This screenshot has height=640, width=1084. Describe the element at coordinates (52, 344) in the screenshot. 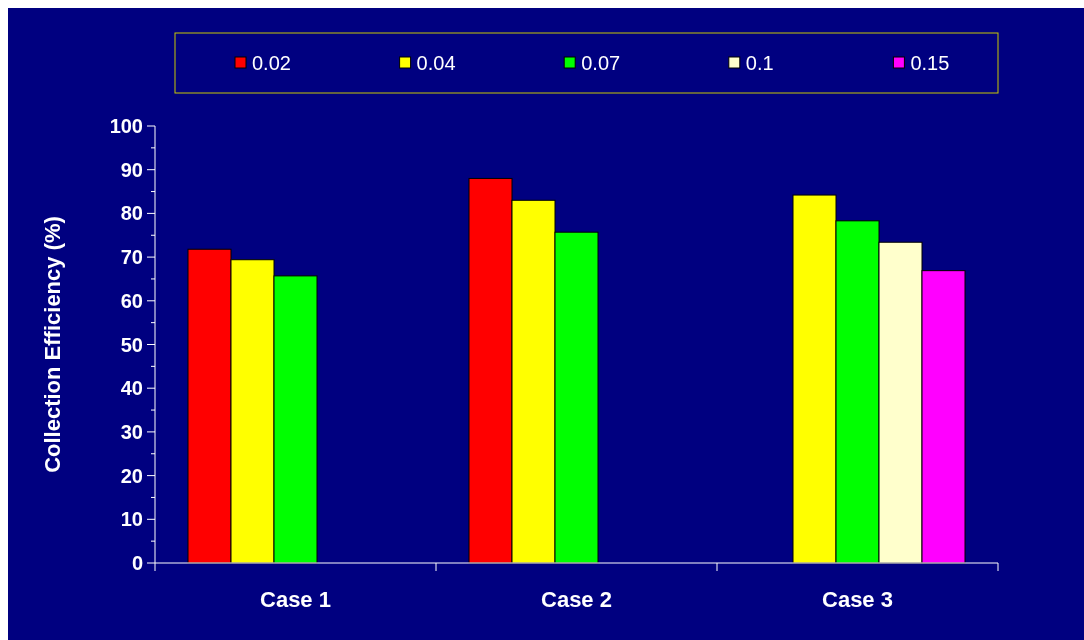

I see `y-axis-title: Collection Efficiency (%)` at that location.